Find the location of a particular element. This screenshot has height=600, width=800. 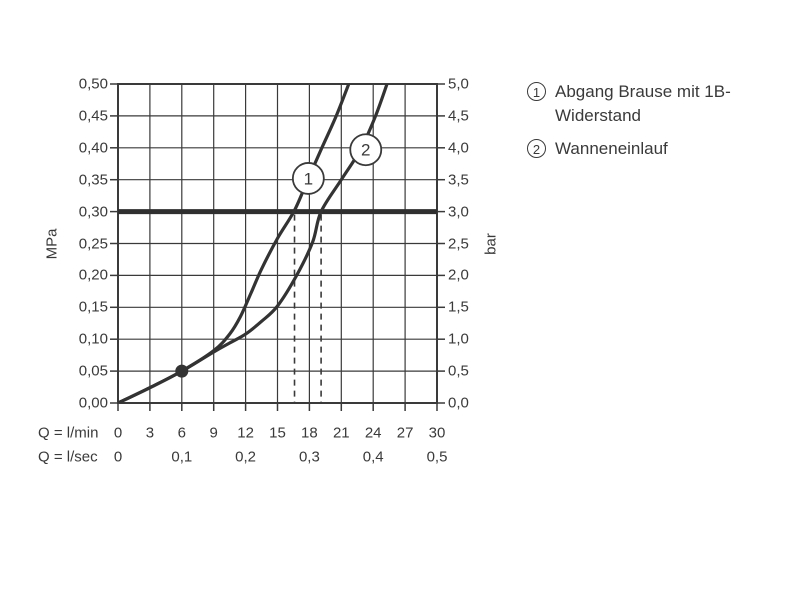

y-tick-right-3,0: 3,0 is located at coordinates (458, 212).